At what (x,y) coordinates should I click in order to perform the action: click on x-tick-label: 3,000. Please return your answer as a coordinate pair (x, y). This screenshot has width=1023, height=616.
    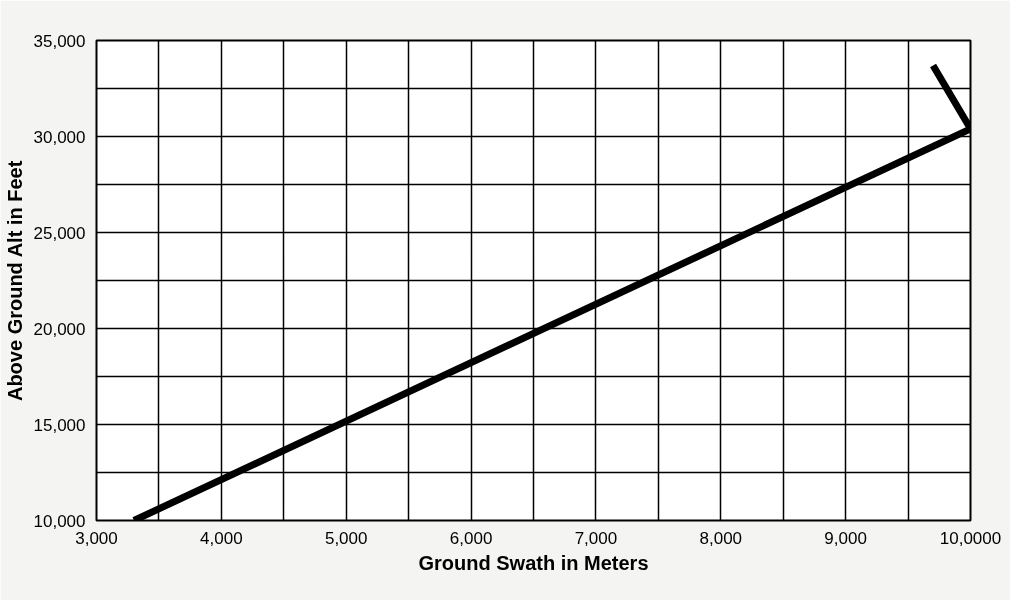
    Looking at the image, I should click on (96, 538).